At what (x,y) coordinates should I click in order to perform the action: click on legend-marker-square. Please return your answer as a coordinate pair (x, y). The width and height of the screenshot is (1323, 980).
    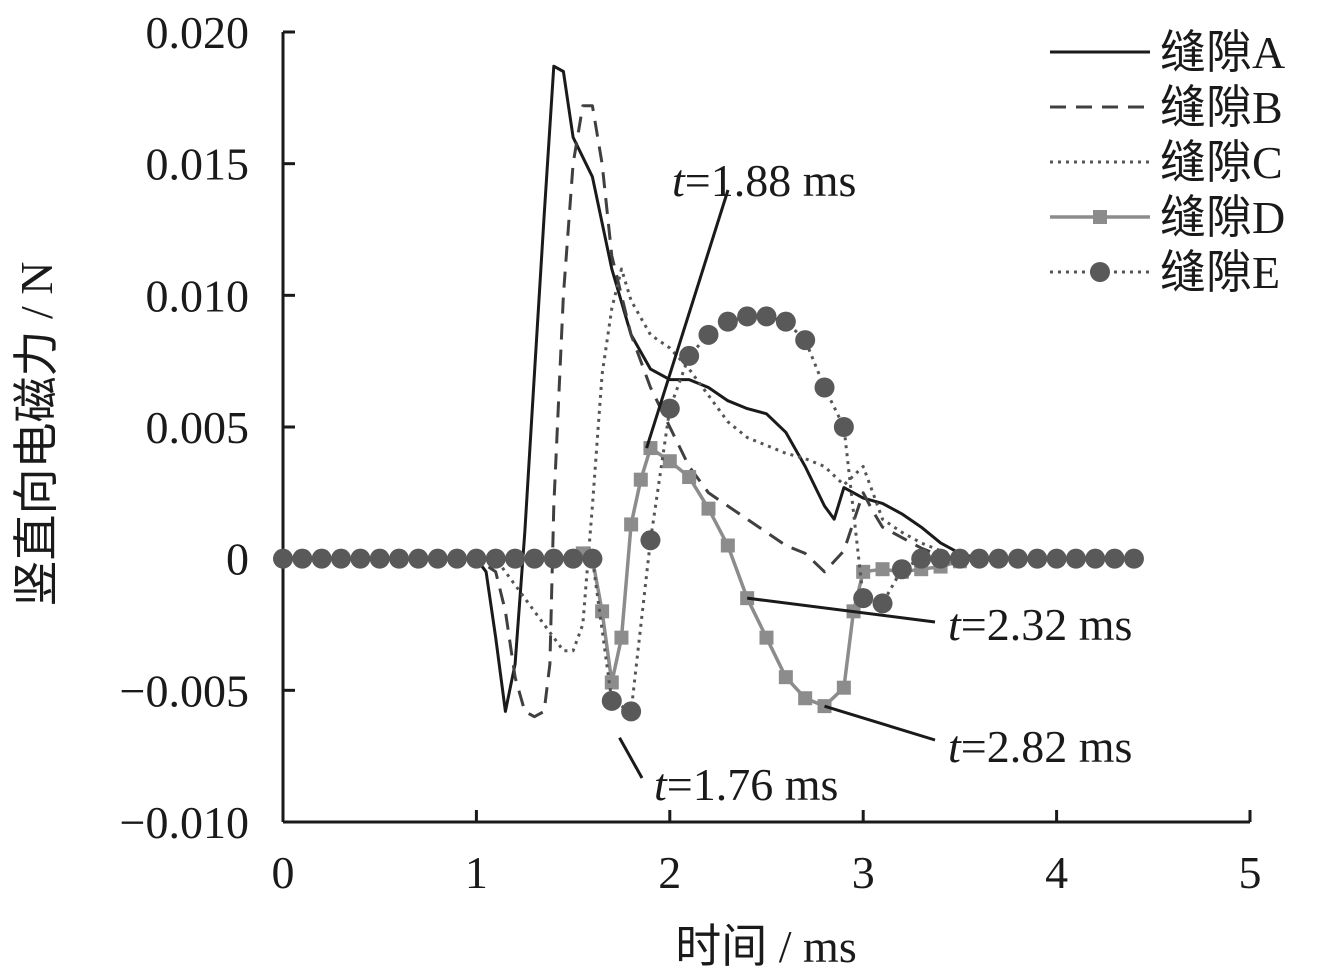
    Looking at the image, I should click on (1100, 217).